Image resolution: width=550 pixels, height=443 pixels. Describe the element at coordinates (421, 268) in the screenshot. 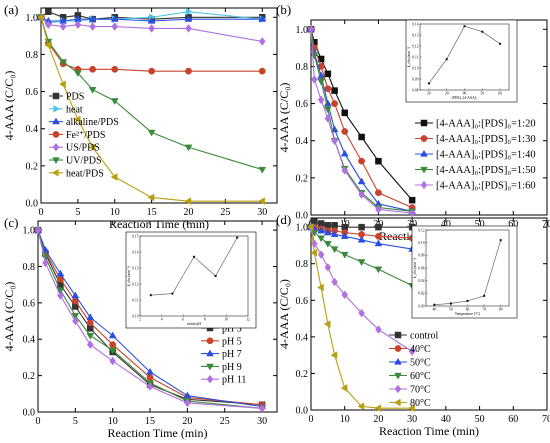

I see `inset-y-tick-label: 0.06` at that location.